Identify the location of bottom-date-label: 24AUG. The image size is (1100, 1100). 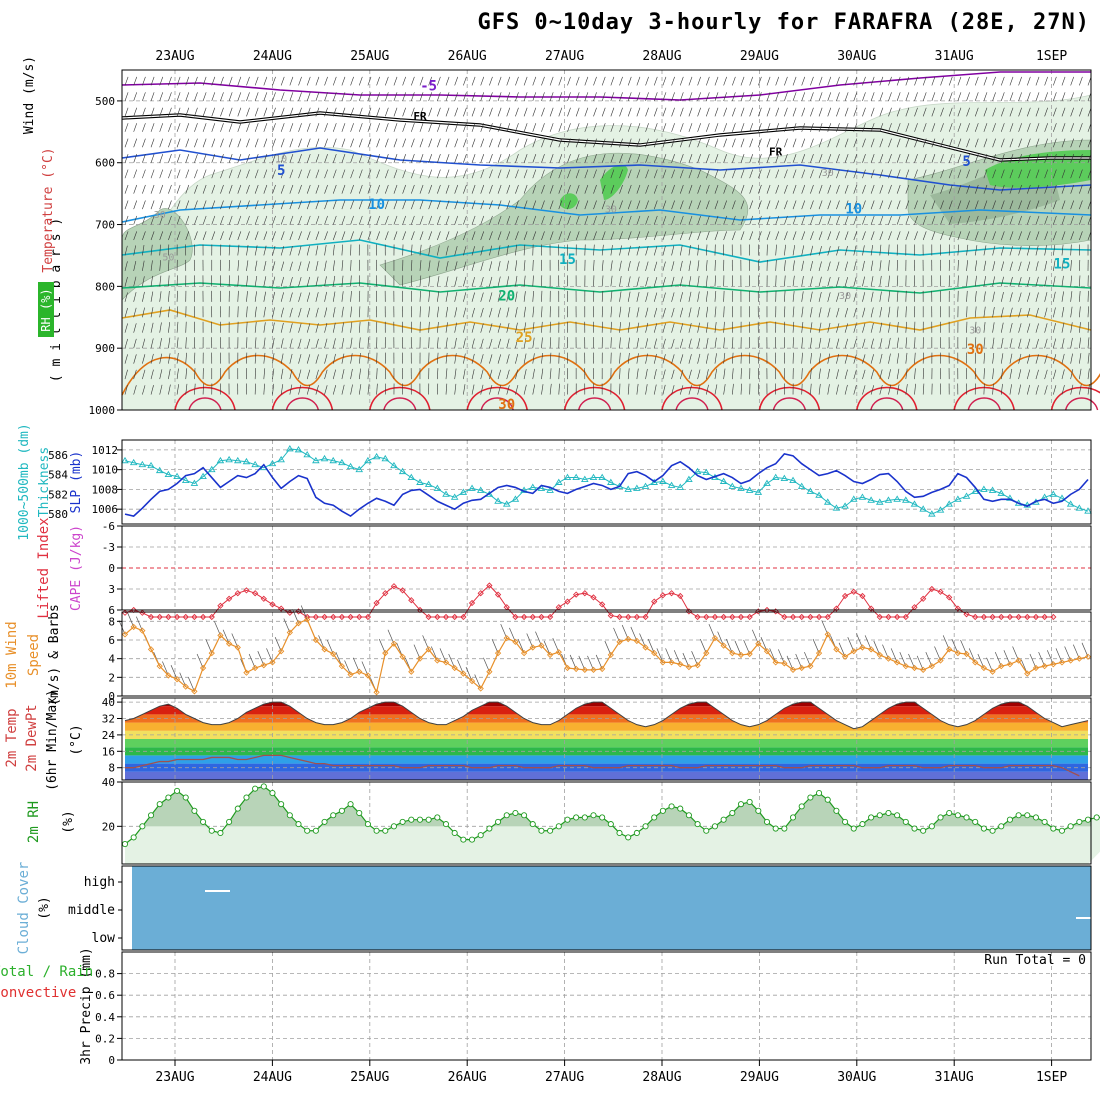
(272, 1077).